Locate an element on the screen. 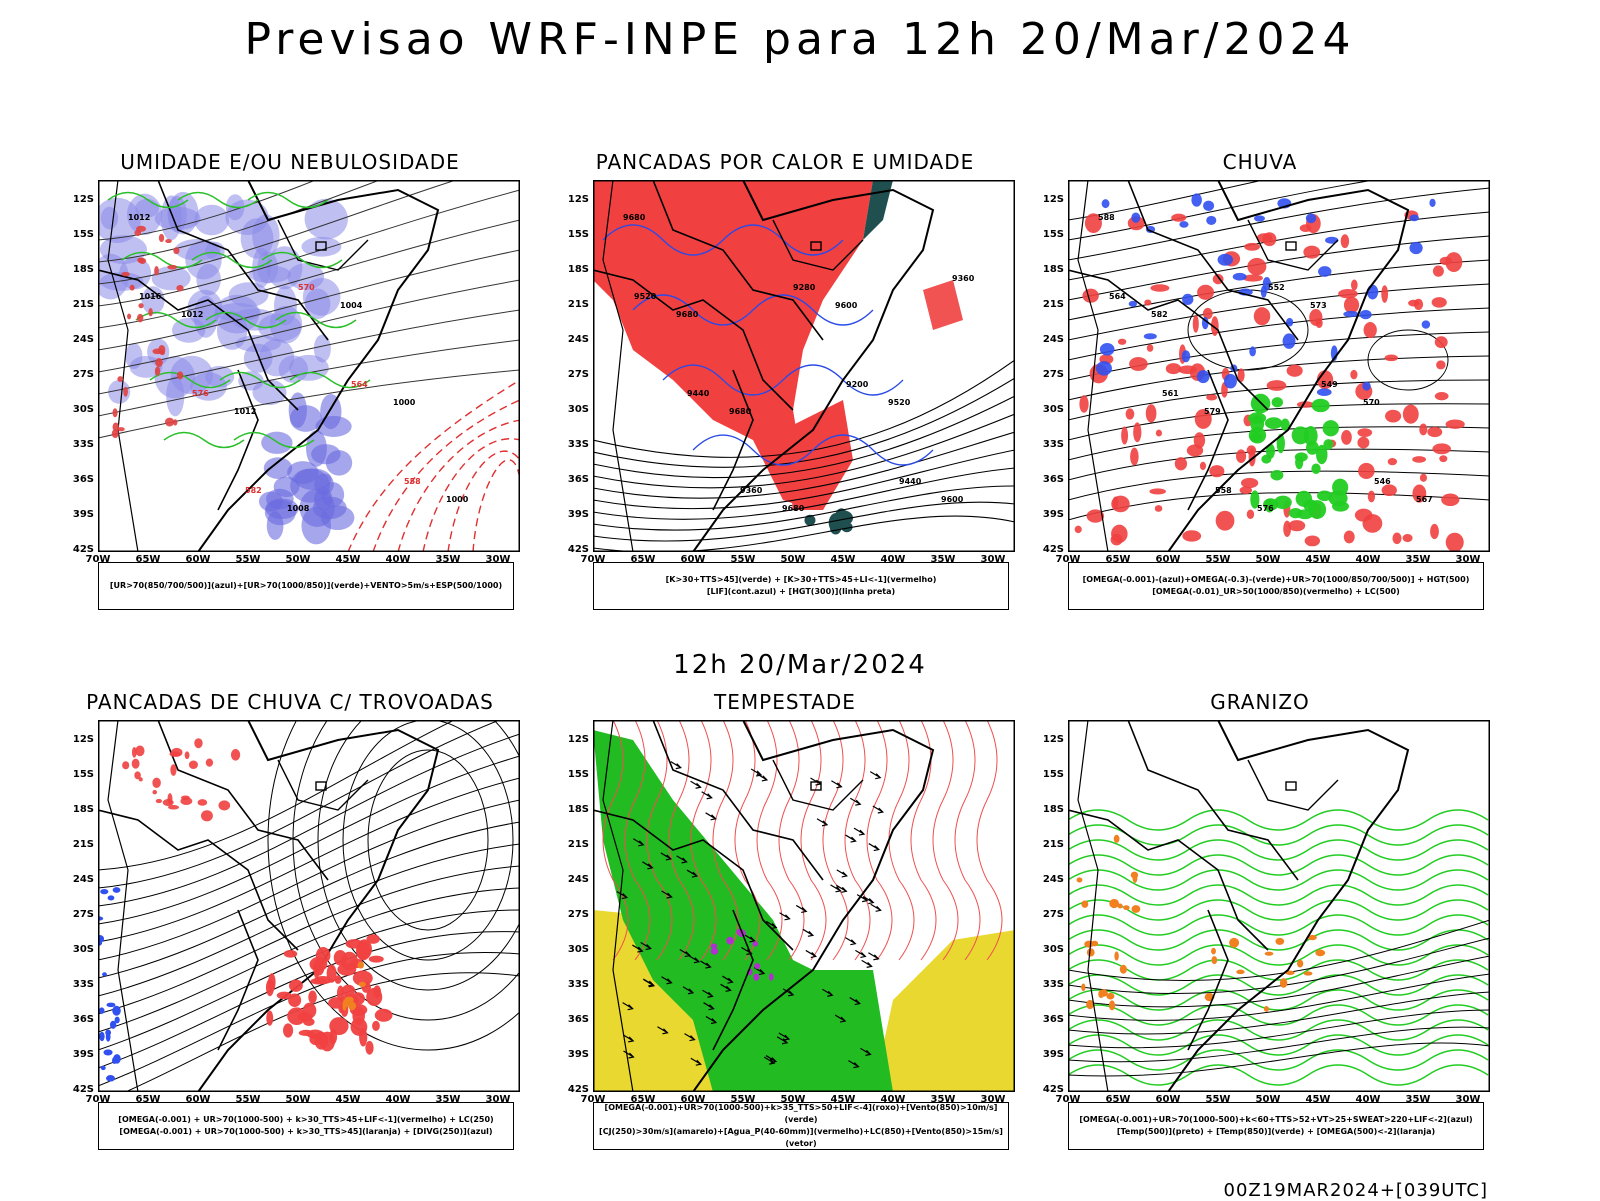 The height and width of the screenshot is (1201, 1600). contour-label: 9520 is located at coordinates (645, 296).